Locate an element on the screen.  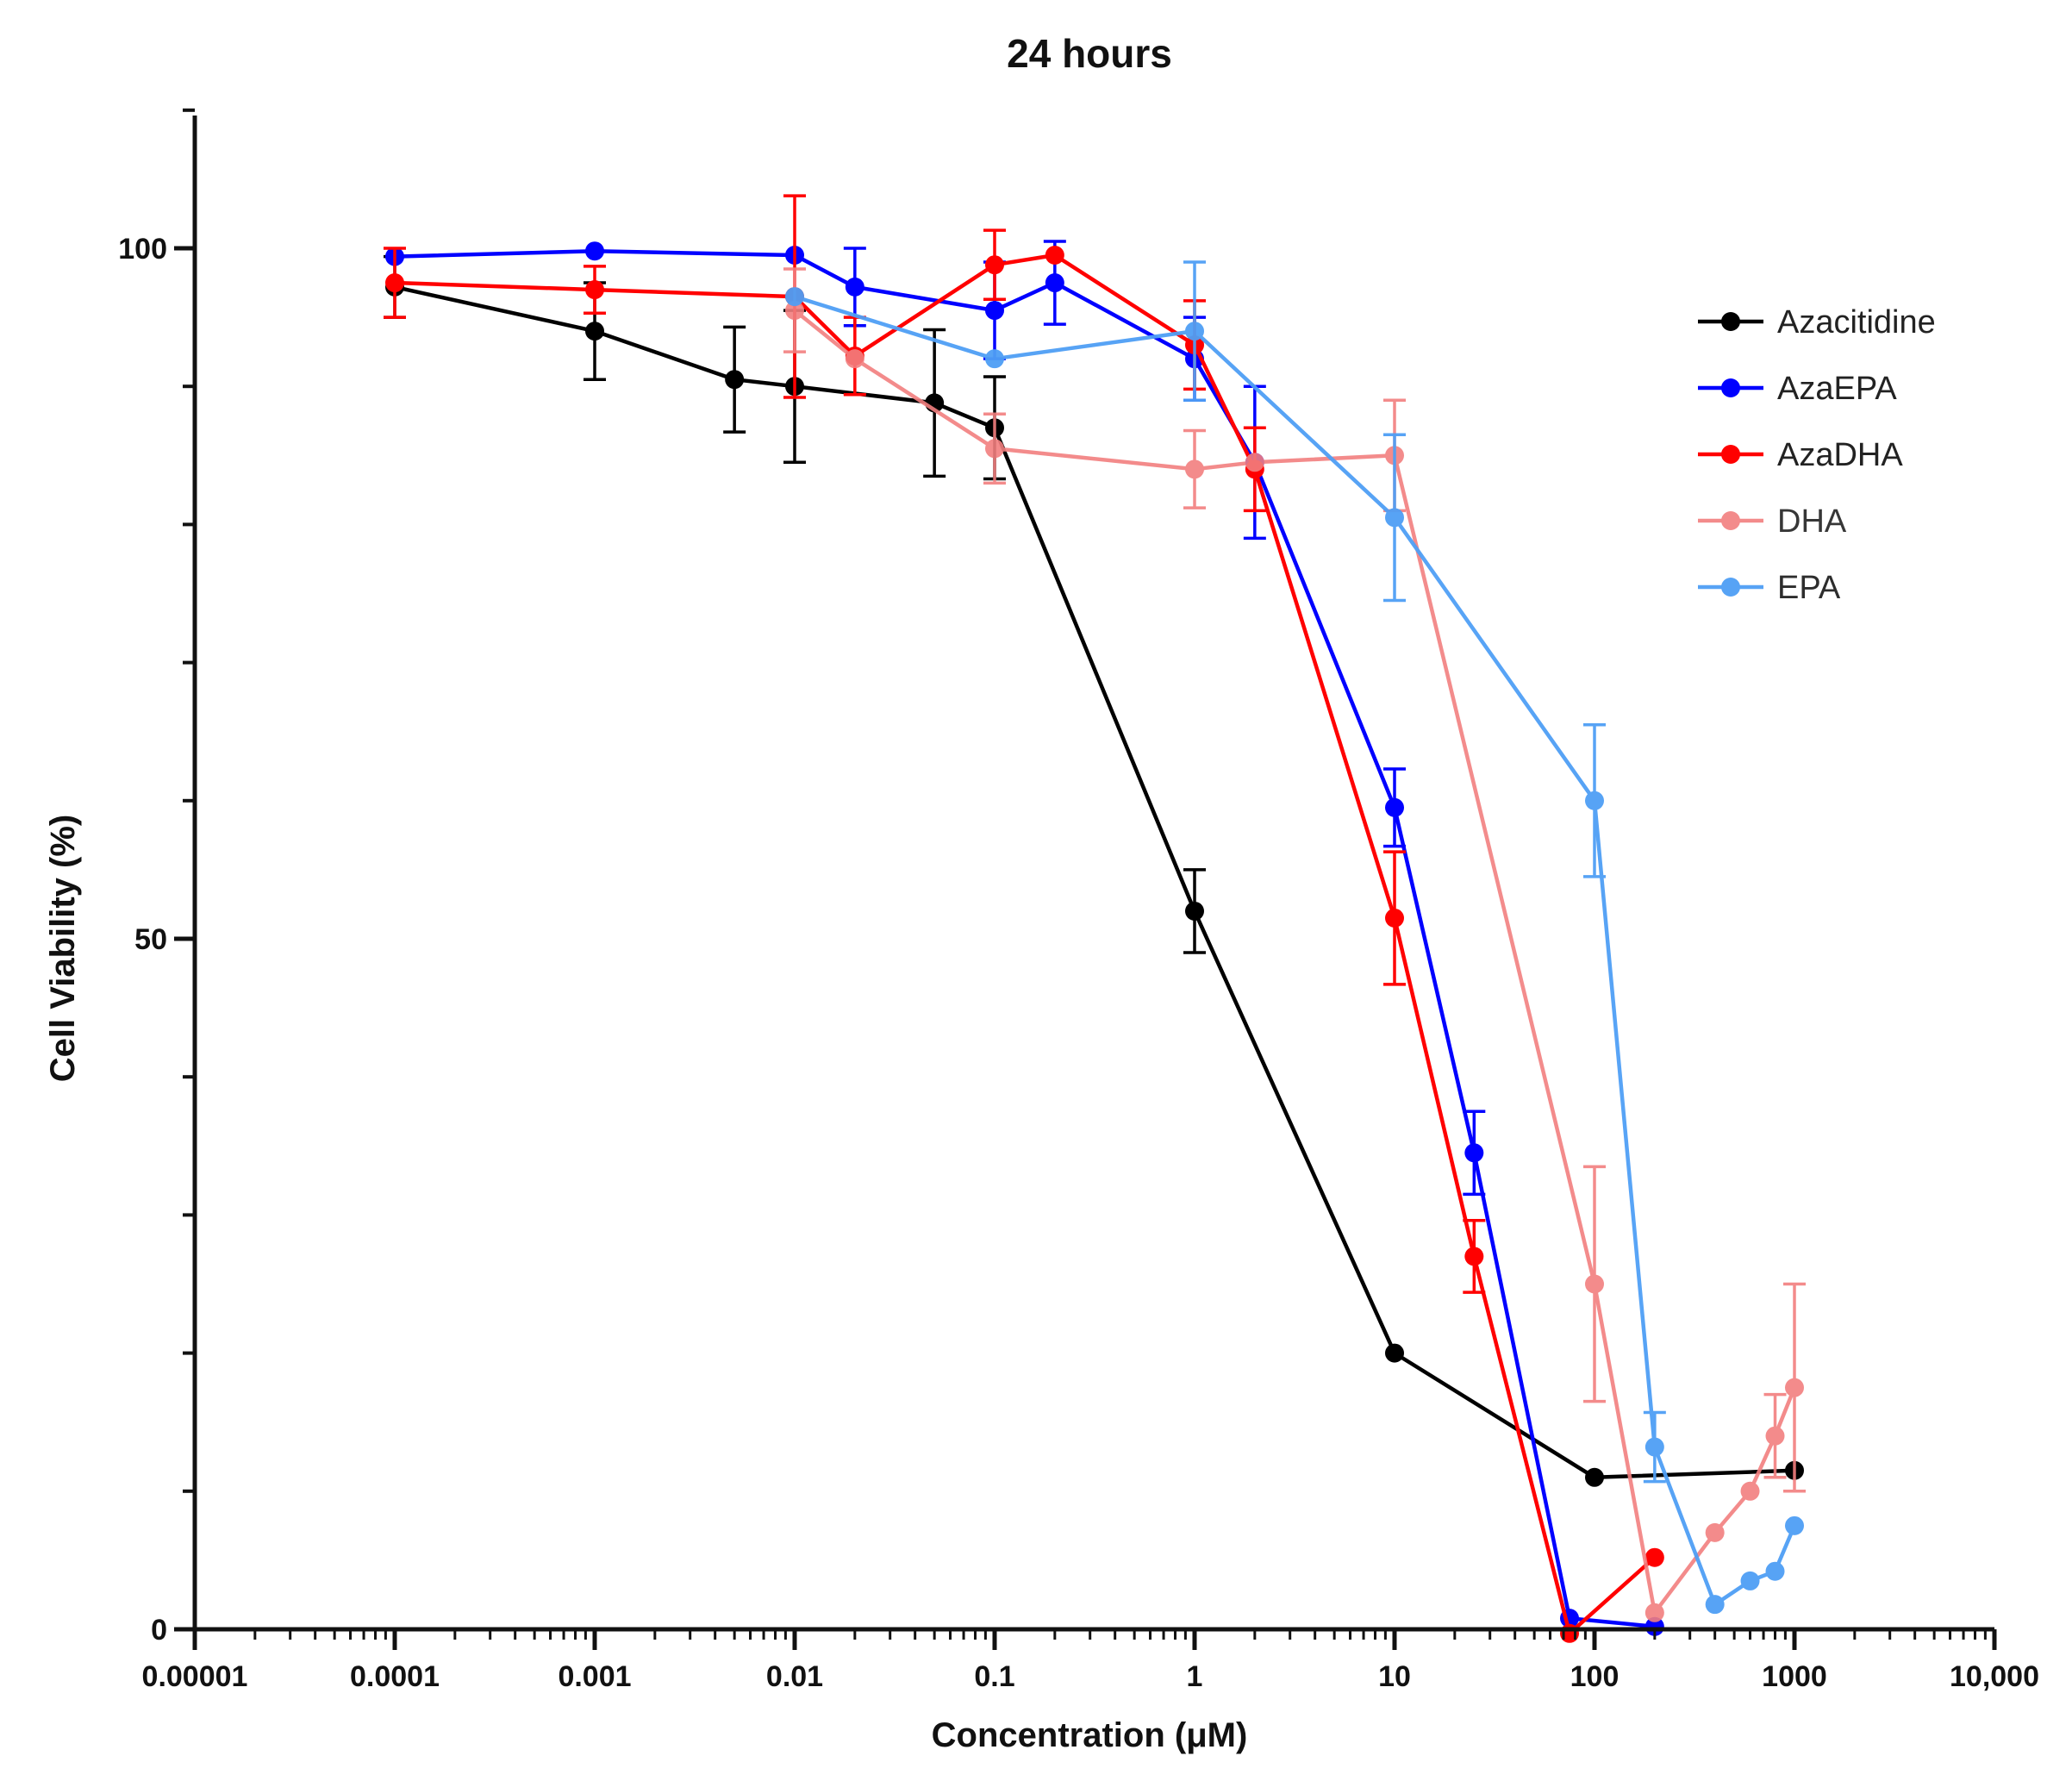
legend-label: AzaEPA is located at coordinates (1837, 389).